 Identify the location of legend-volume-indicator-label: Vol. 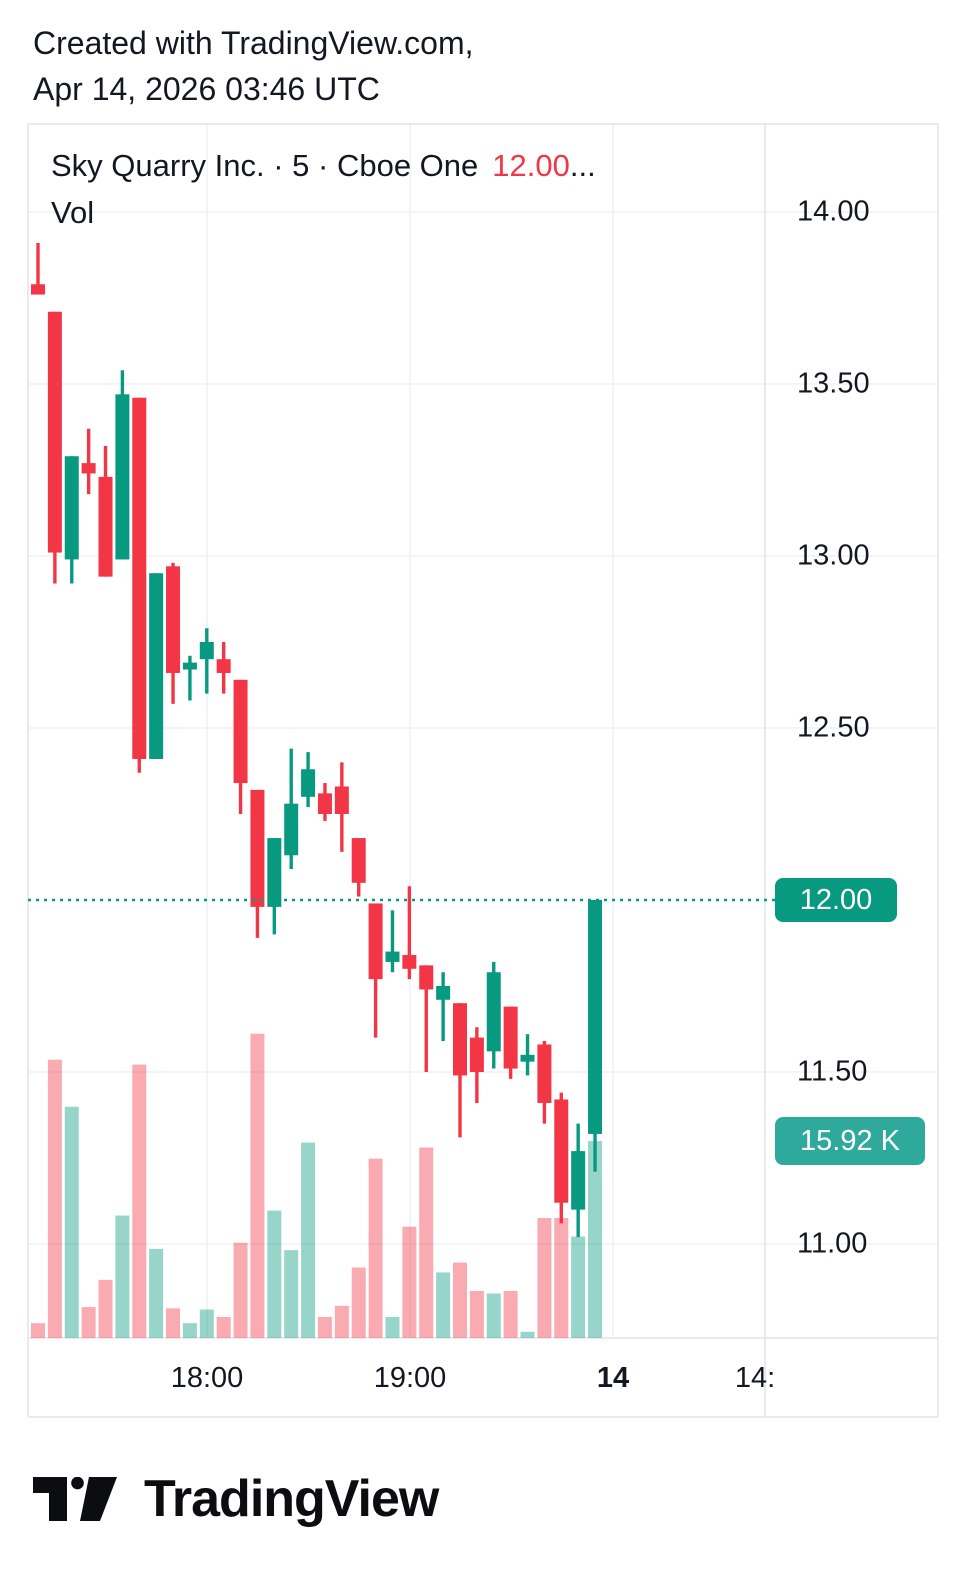
(73, 212).